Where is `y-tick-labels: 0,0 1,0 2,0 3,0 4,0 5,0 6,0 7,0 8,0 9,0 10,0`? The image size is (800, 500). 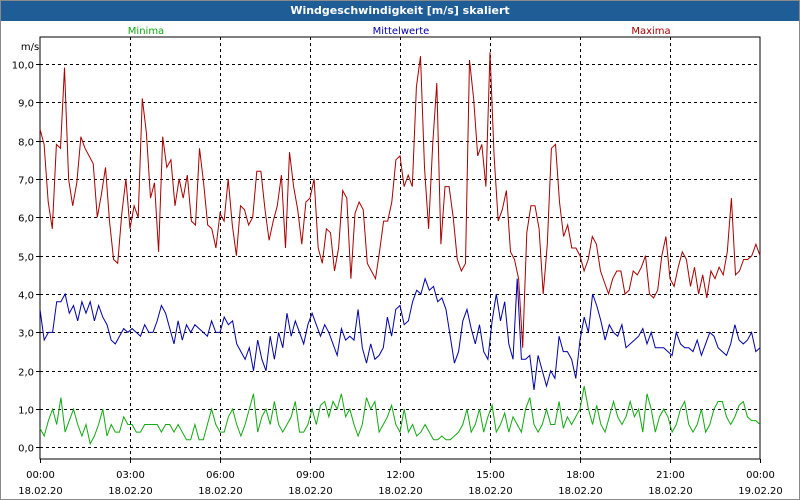
y-tick-labels: 0,0 1,0 2,0 3,0 4,0 5,0 6,0 7,0 8,0 9,0 10,0 is located at coordinates (23, 258).